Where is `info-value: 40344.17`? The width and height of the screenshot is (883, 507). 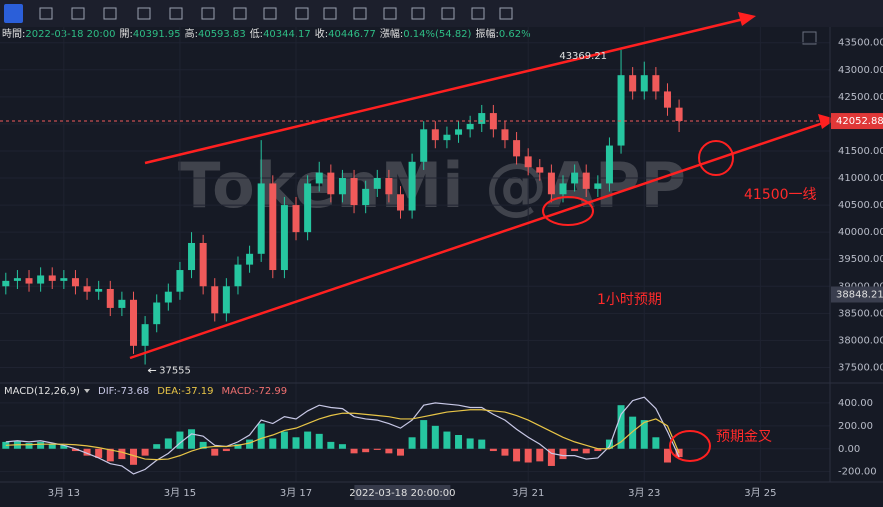 info-value: 40344.17 is located at coordinates (287, 34).